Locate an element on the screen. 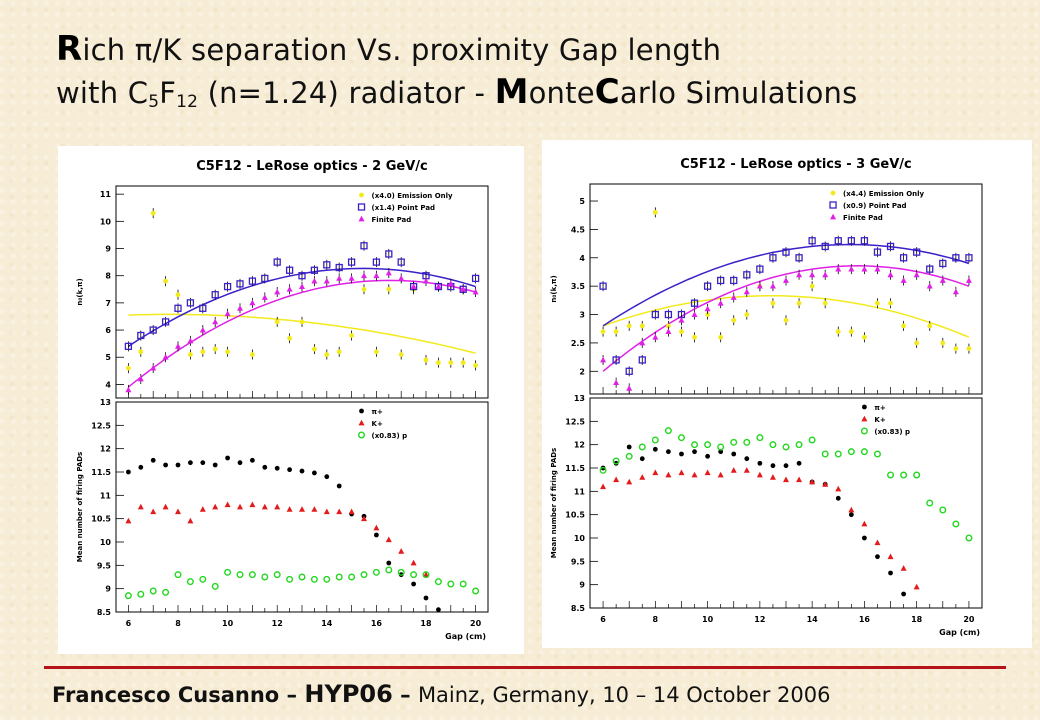  y-tick-label: 11.5 is located at coordinates (575, 468).